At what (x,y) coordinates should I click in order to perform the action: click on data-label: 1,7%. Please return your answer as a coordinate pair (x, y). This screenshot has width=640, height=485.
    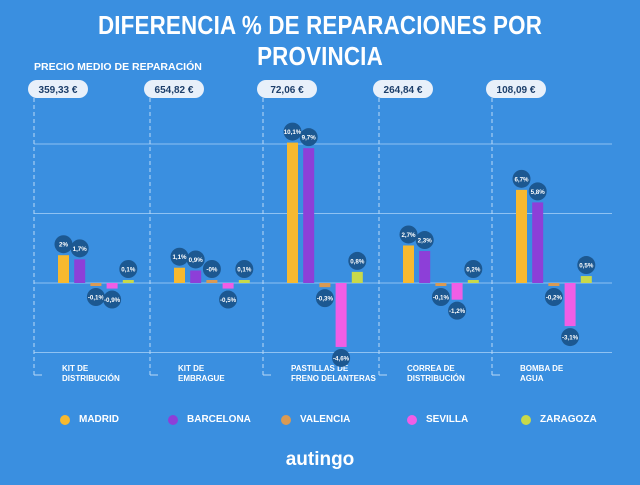
    Looking at the image, I should click on (80, 249).